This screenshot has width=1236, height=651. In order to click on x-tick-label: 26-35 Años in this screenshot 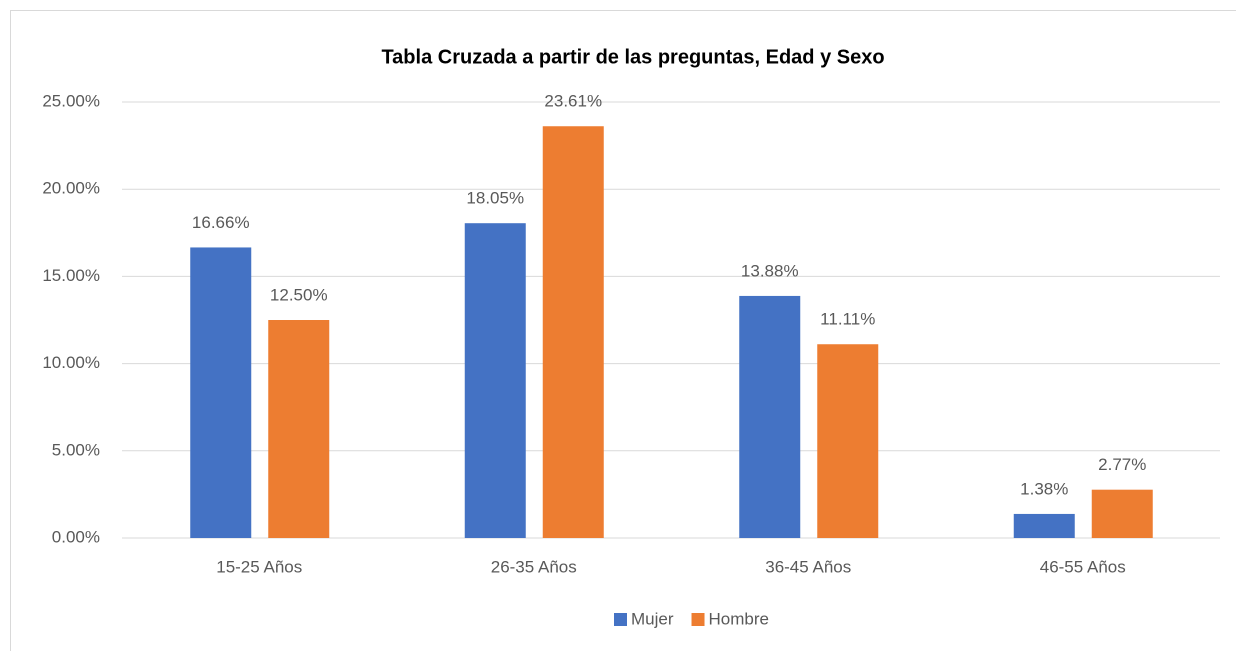, I will do `click(534, 566)`.